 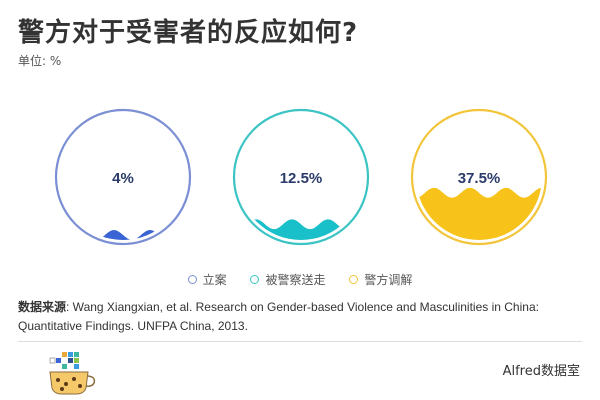 I want to click on chart-legend: 立案 被警察送走 警方调解, so click(x=300, y=279).